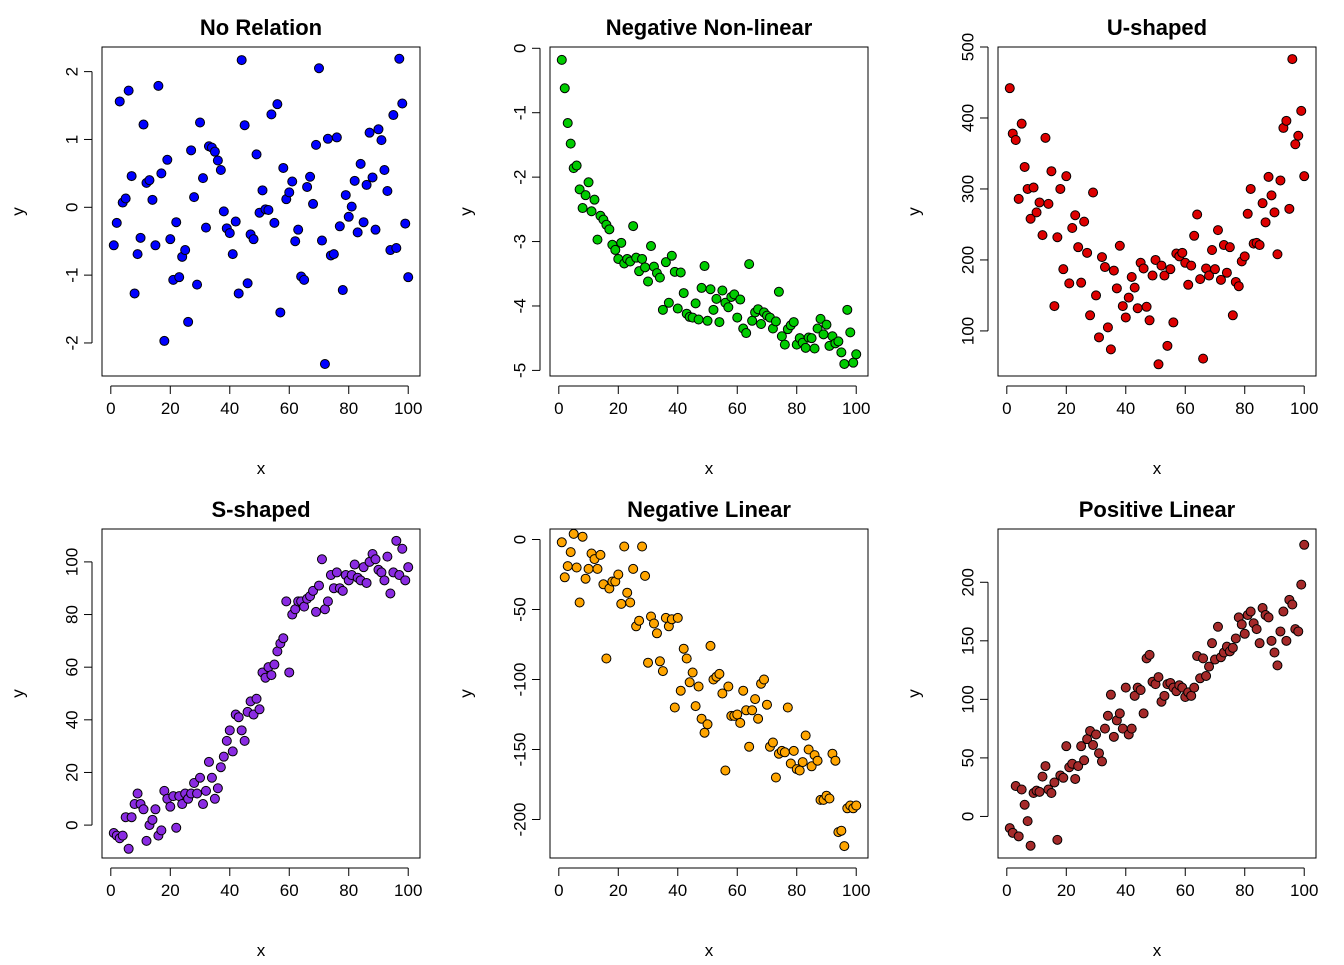 The width and height of the screenshot is (1344, 965). Describe the element at coordinates (520, 539) in the screenshot. I see `y-tick-label: 0` at that location.